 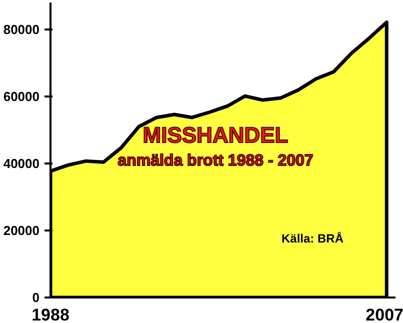 I want to click on y-tick-label: 20000, so click(x=21, y=230).